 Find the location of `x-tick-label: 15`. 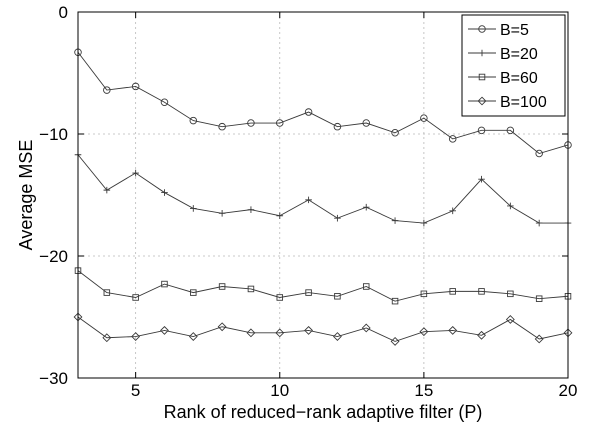

x-tick-label: 15 is located at coordinates (423, 390).